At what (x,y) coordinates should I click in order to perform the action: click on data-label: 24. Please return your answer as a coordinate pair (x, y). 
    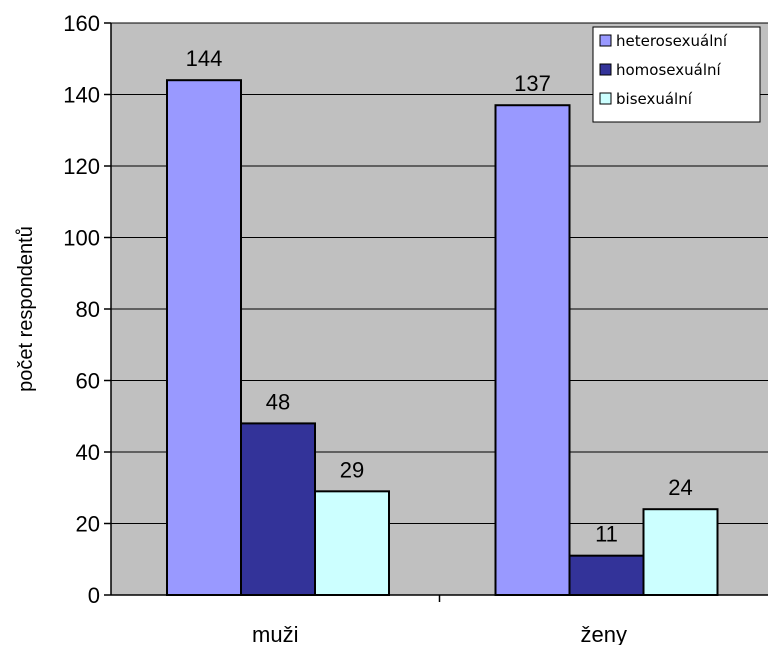
    Looking at the image, I should click on (680, 487).